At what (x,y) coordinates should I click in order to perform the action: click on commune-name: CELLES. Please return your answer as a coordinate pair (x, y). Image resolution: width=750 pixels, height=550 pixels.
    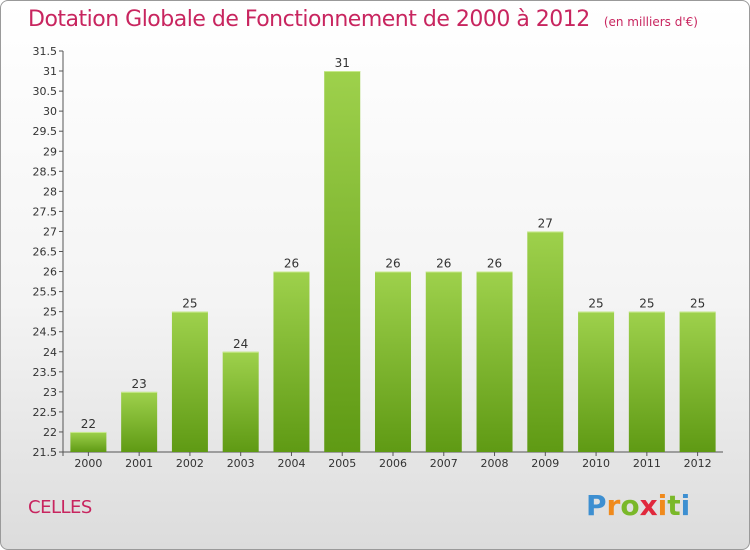
    Looking at the image, I should click on (60, 507).